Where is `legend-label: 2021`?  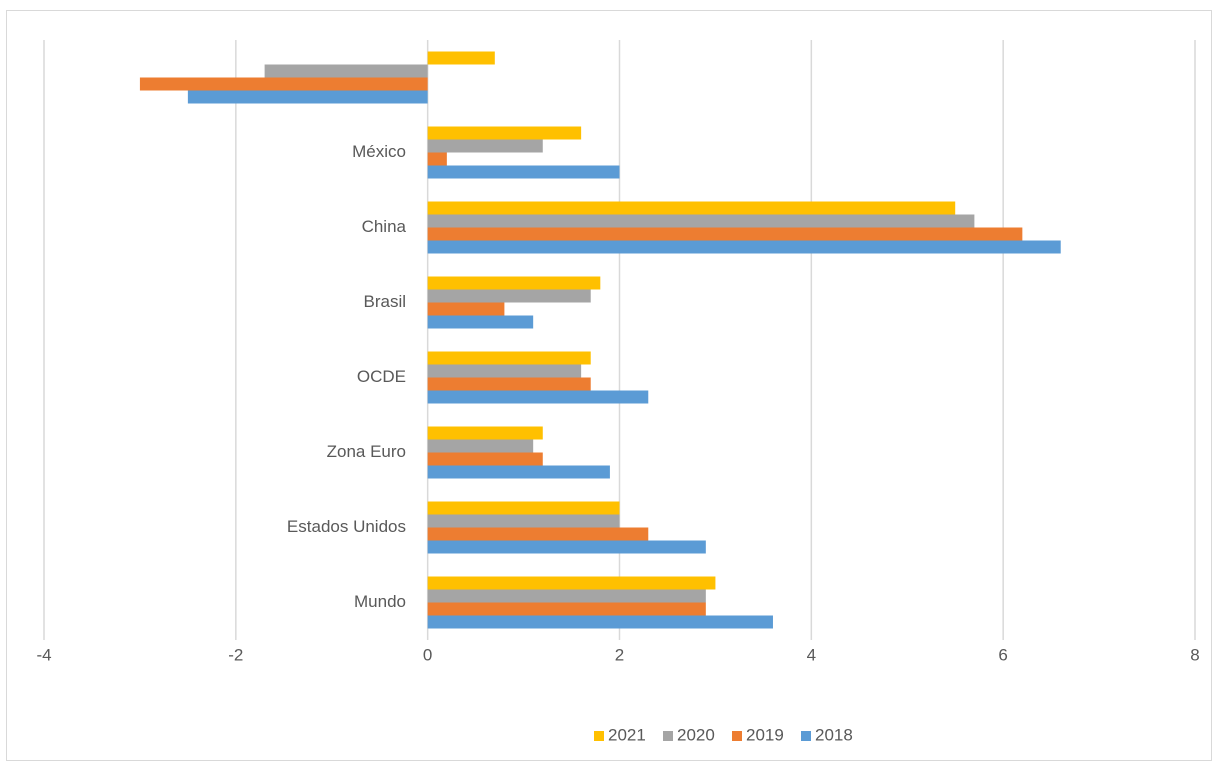
legend-label: 2021 is located at coordinates (627, 734).